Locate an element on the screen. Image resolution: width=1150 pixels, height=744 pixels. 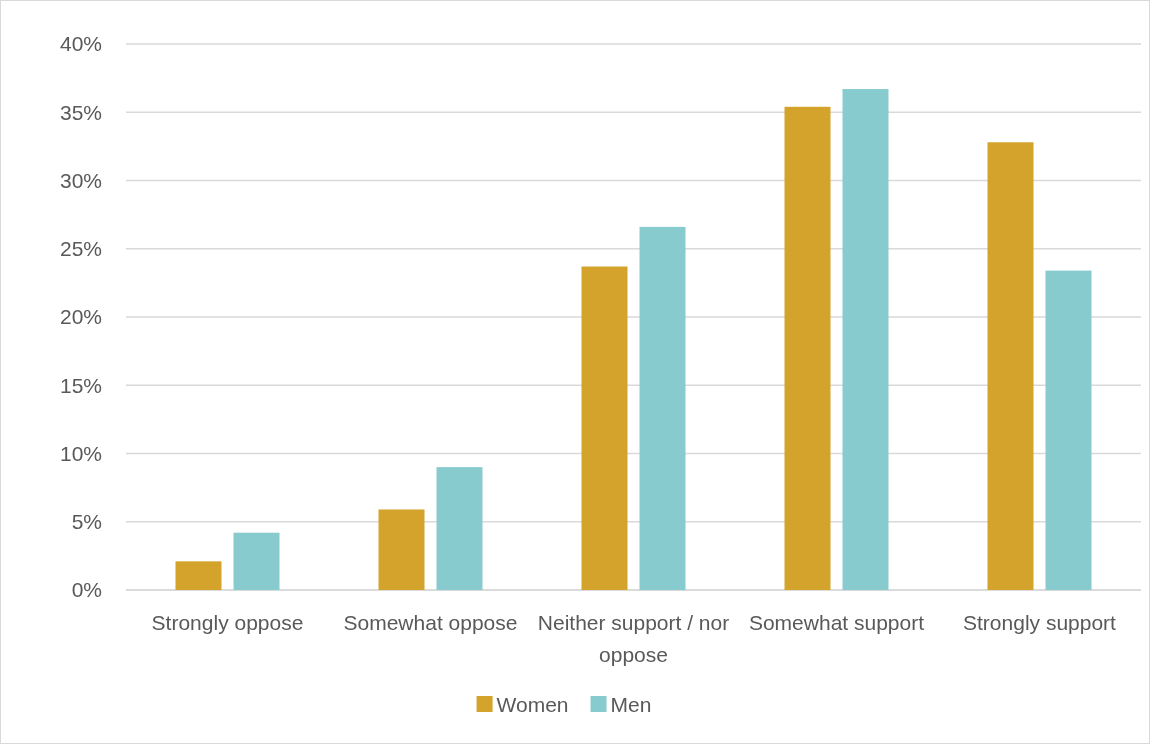
y-tick-label: 0% is located at coordinates (86, 590).